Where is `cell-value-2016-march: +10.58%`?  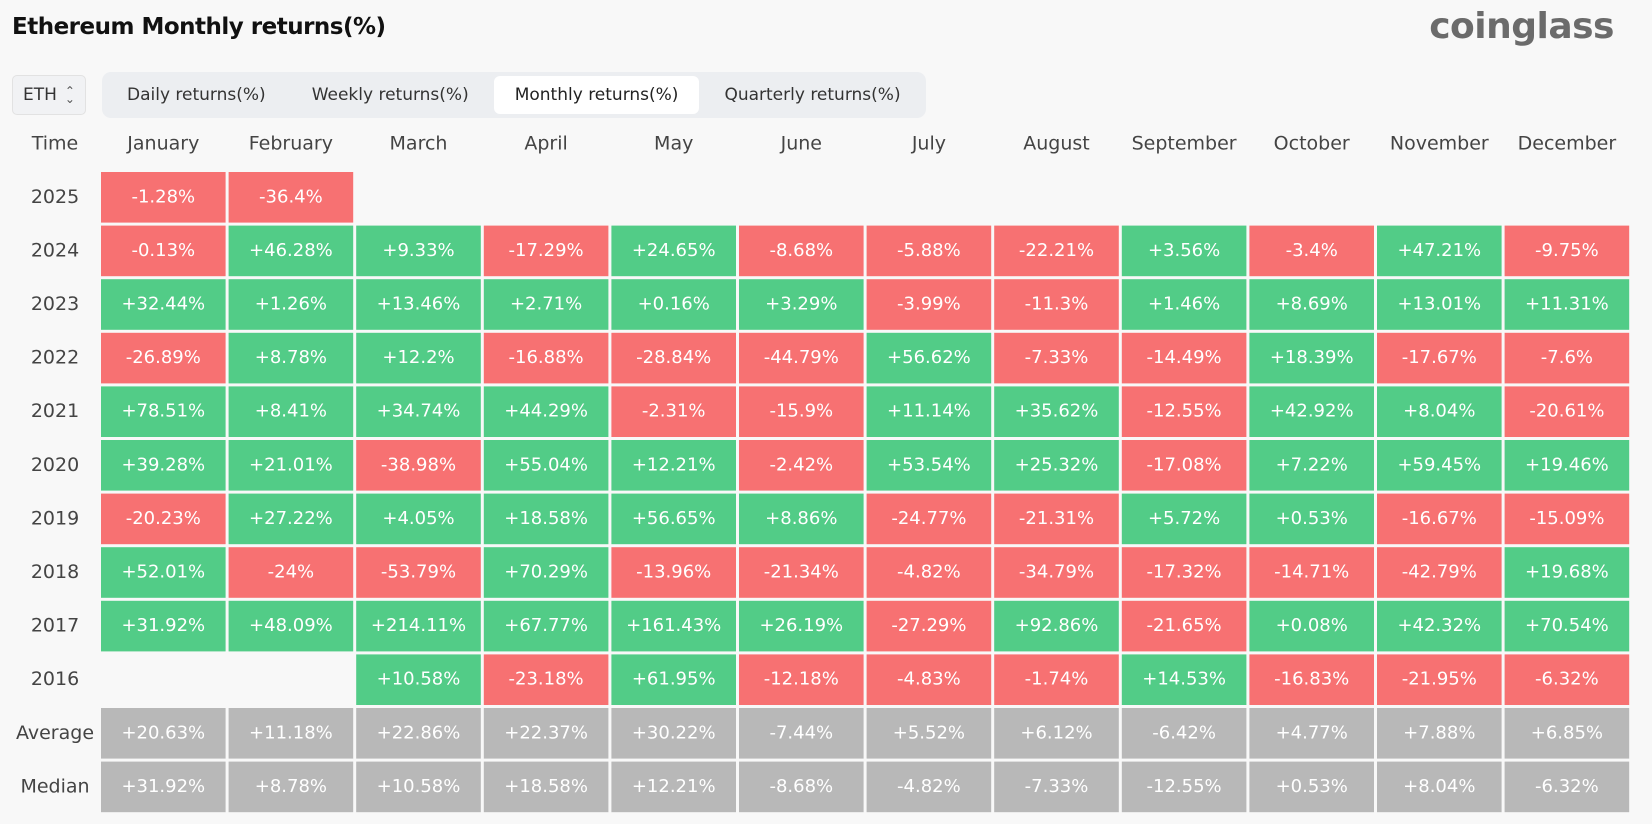 cell-value-2016-march: +10.58% is located at coordinates (419, 679).